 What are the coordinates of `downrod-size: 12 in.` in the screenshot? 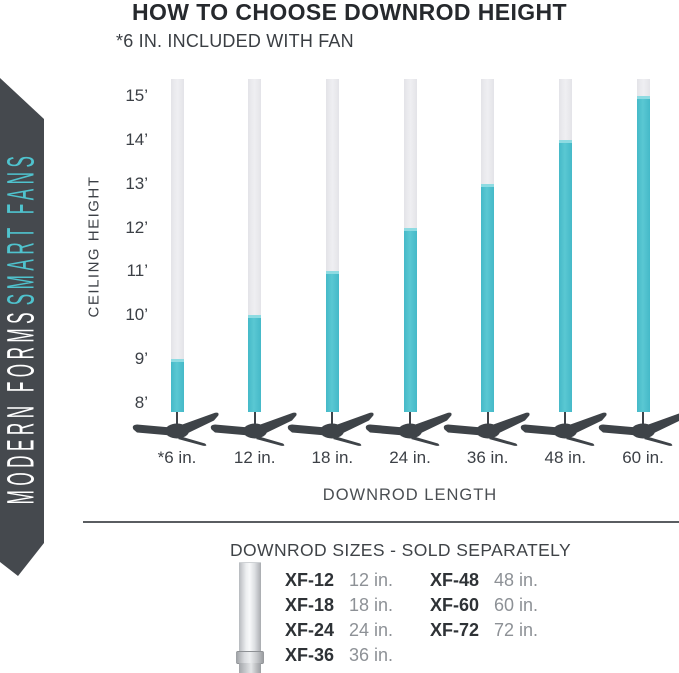 It's located at (371, 580).